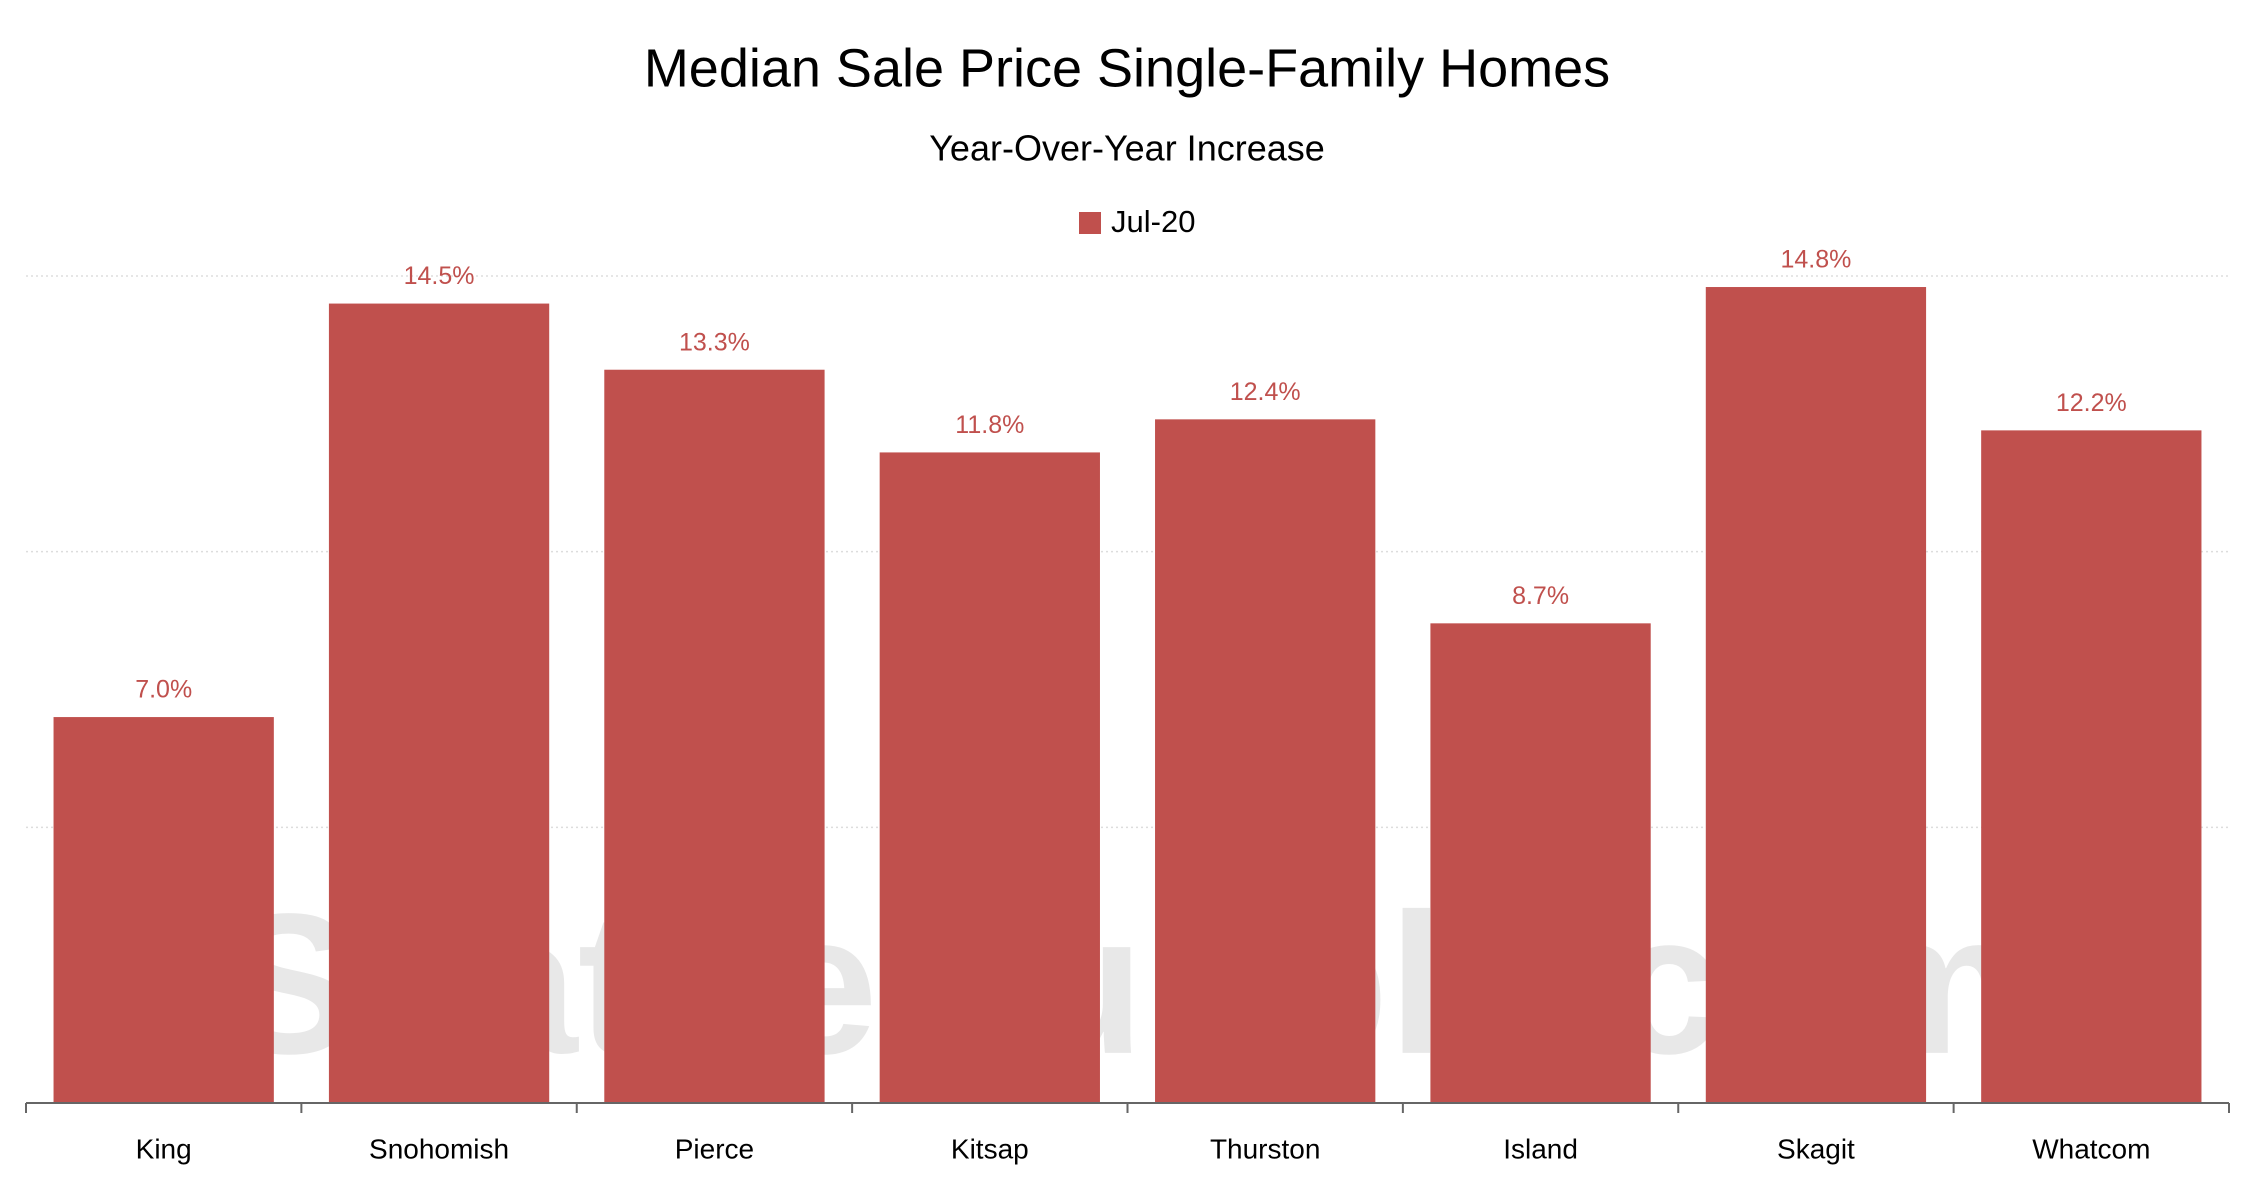  What do you see at coordinates (990, 1148) in the screenshot?
I see `x-tick-label: Kitsap` at bounding box center [990, 1148].